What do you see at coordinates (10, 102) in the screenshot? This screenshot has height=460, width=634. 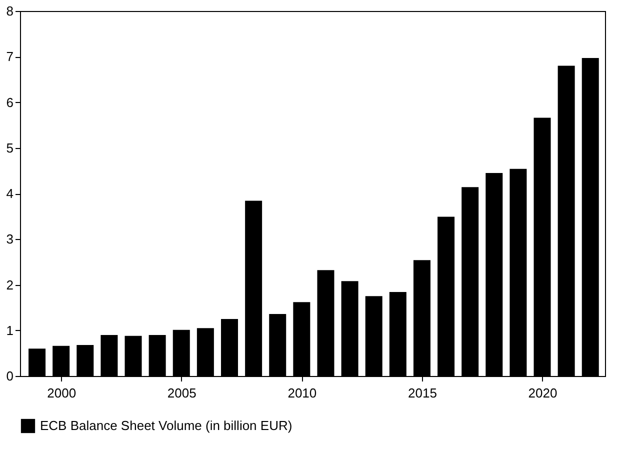 I see `y-tick-label: 6` at bounding box center [10, 102].